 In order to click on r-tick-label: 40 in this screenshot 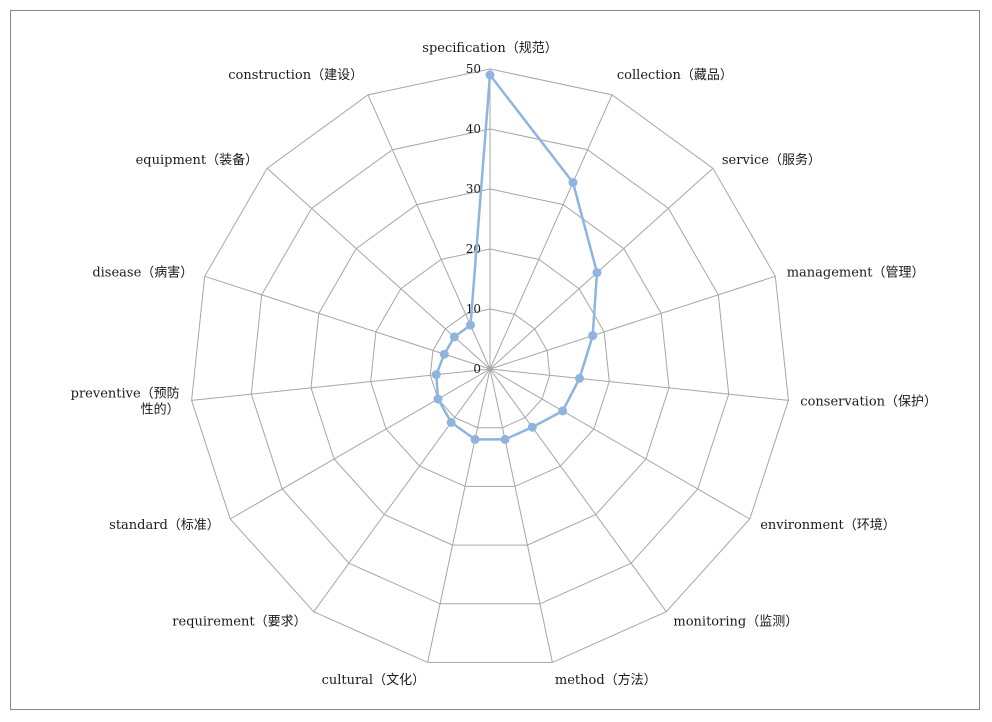, I will do `click(473, 129)`.